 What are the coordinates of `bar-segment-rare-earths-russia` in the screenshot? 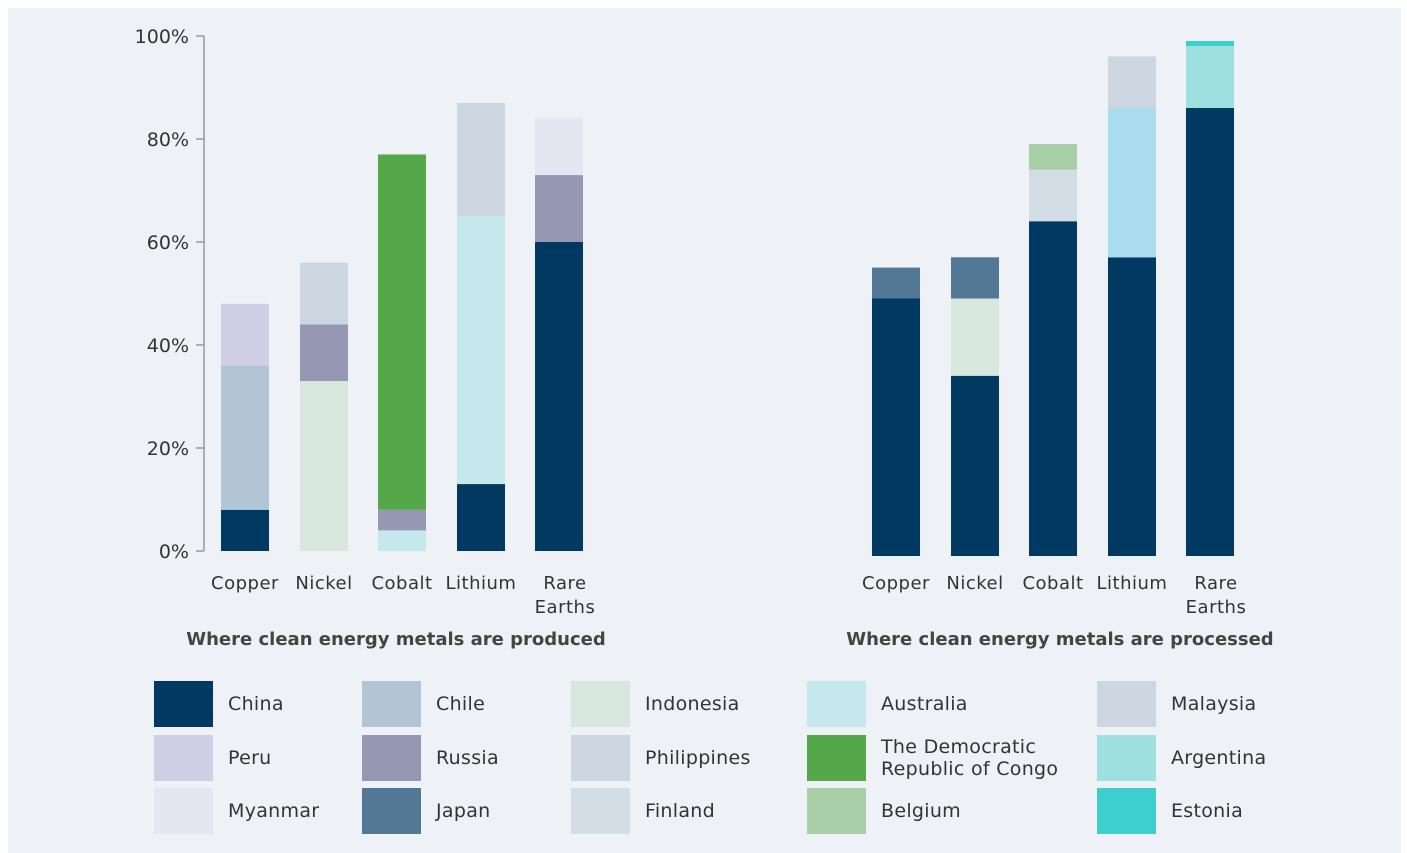 It's located at (559, 208).